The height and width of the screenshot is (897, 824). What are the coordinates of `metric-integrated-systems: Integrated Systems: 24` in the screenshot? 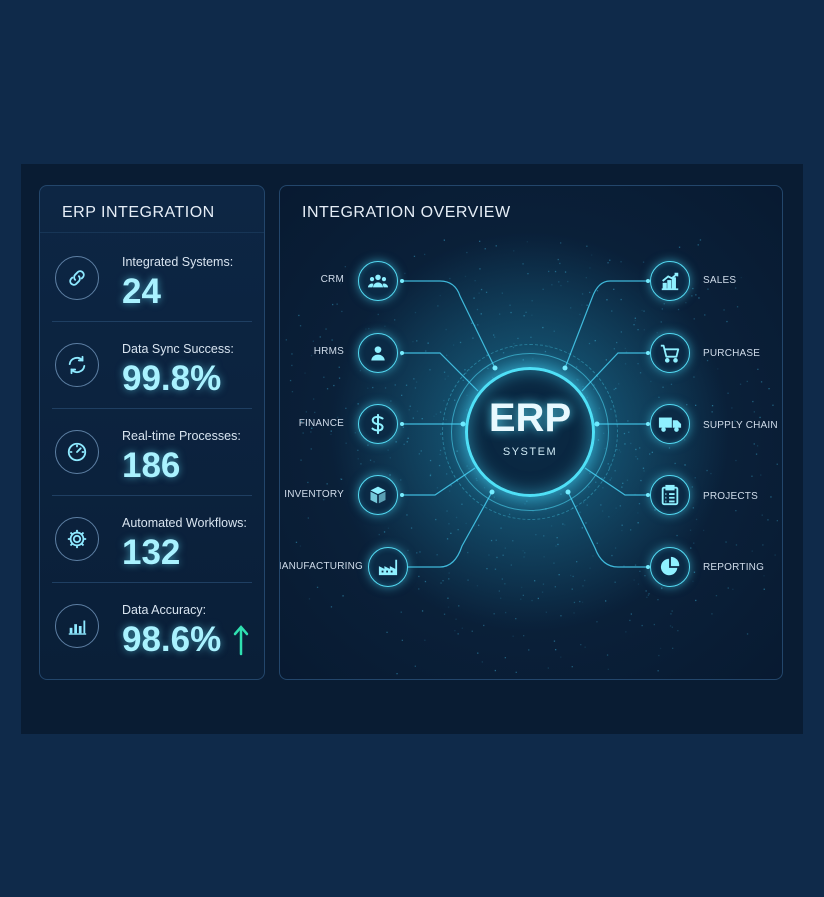 It's located at (152, 279).